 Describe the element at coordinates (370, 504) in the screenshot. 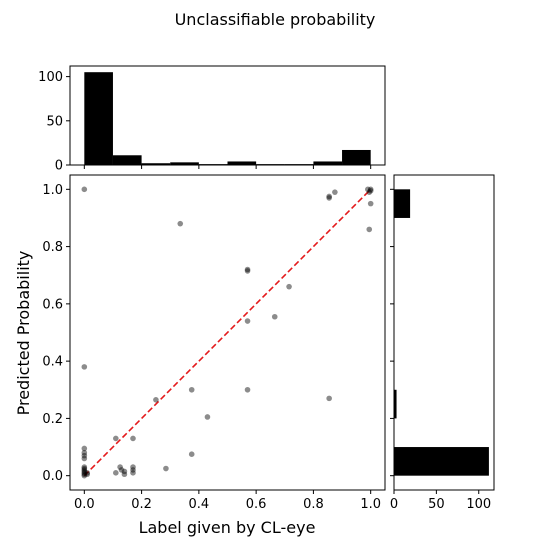

I see `x-tick-label: 1.0` at that location.